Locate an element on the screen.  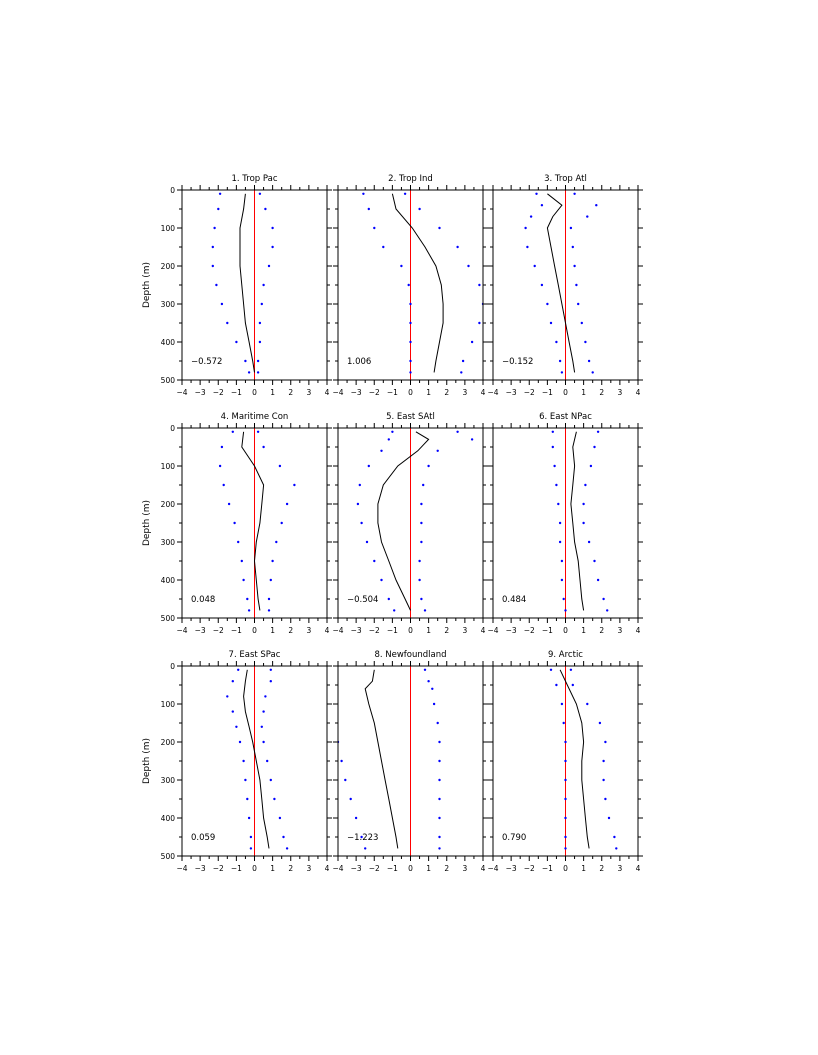
panel-annotation: 0.048 is located at coordinates (203, 600).